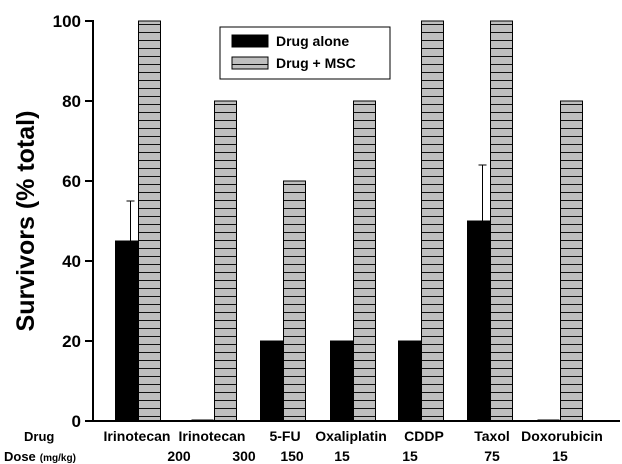 The width and height of the screenshot is (622, 464). What do you see at coordinates (492, 436) in the screenshot?
I see `x-category-label: Taxol` at bounding box center [492, 436].